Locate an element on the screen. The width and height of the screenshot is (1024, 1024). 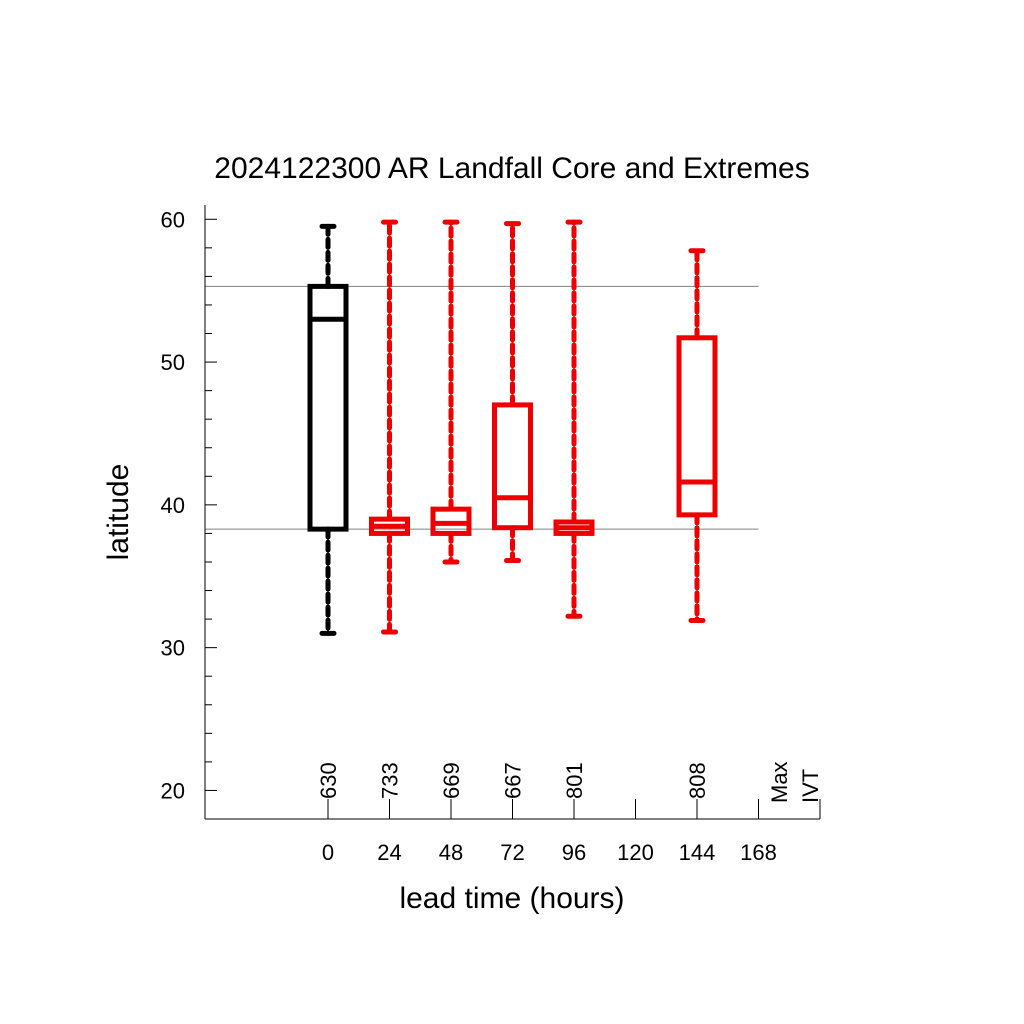
x-tick-label-168: 168 is located at coordinates (758, 852).